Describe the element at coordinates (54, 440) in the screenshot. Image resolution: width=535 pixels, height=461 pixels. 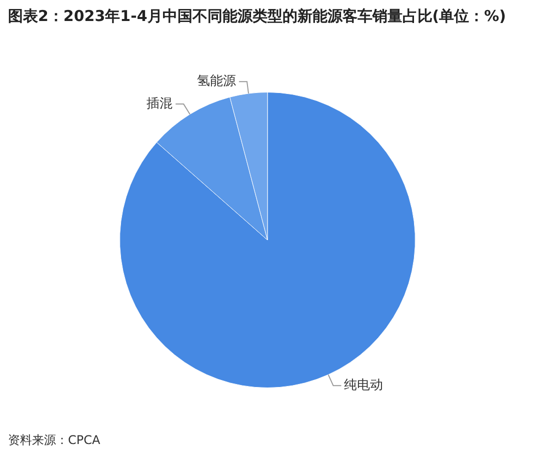
I see `text: 资料来源：CPCA` at that location.